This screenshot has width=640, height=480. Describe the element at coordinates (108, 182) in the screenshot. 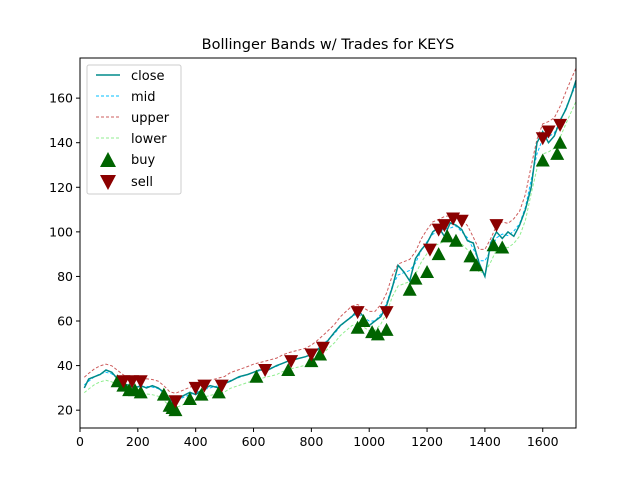

I see `legend-sell-marker` at that location.